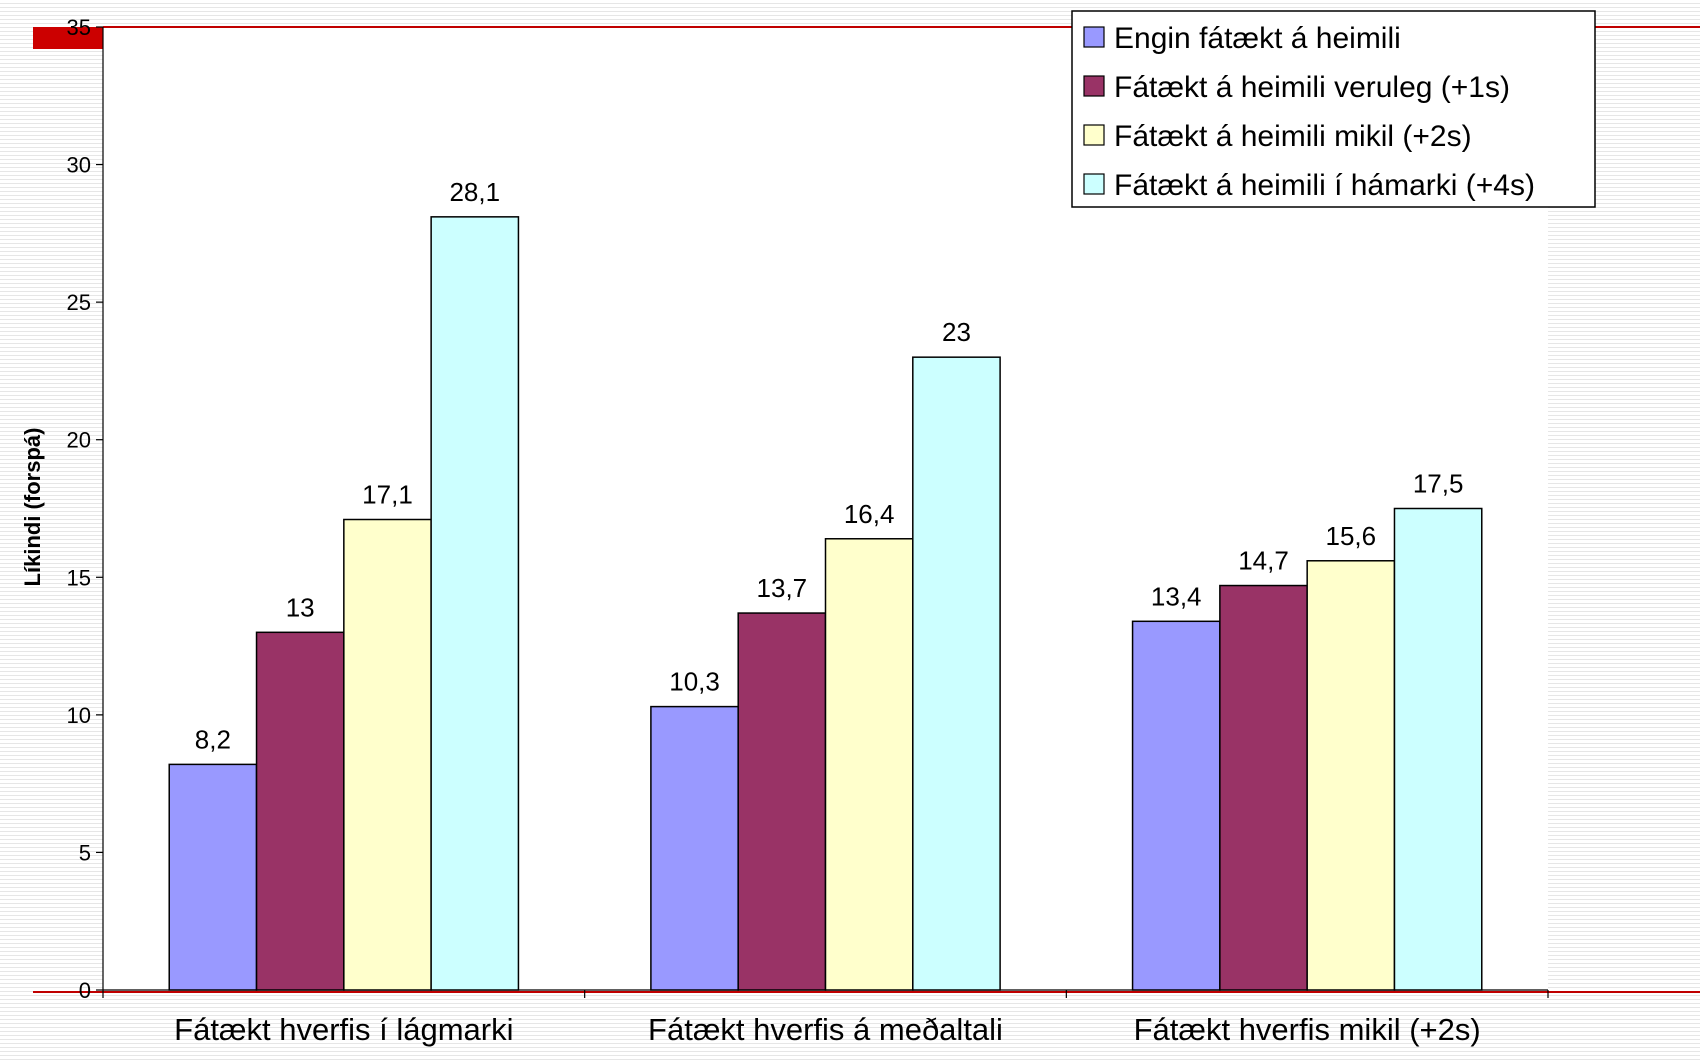 Image resolution: width=1700 pixels, height=1060 pixels. What do you see at coordinates (79, 165) in the screenshot?
I see `y-tick-label: 30` at bounding box center [79, 165].